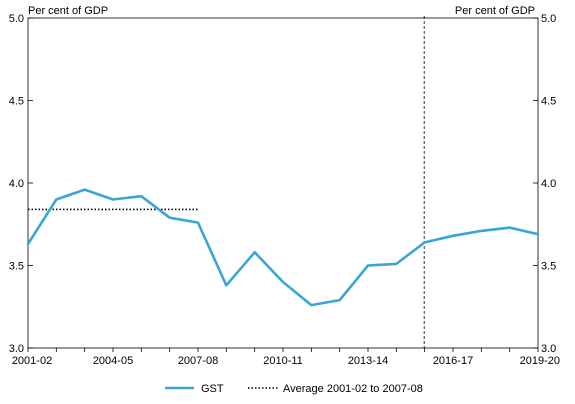 Image resolution: width=575 pixels, height=404 pixels. I want to click on y-tick-label-left: 3.0, so click(16, 349).